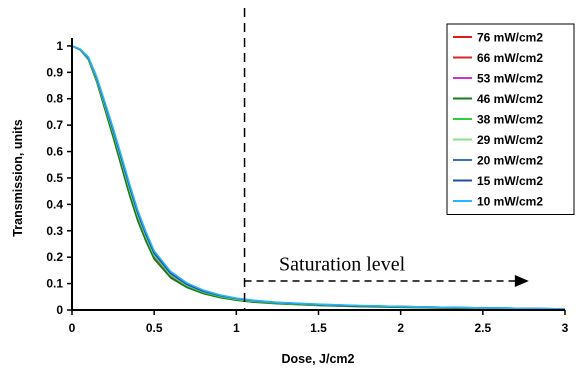 The width and height of the screenshot is (576, 375). I want to click on legend-label-2: 53 mW/cm2, so click(510, 79).